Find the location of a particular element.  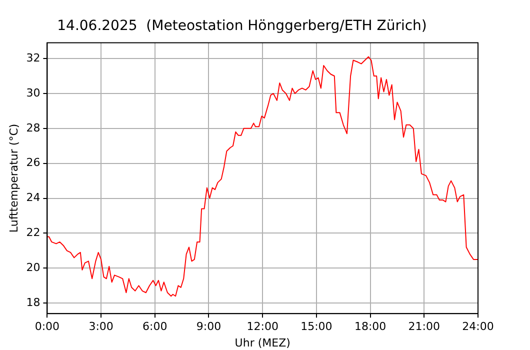

x-tick-label: 24:00 is located at coordinates (478, 327).